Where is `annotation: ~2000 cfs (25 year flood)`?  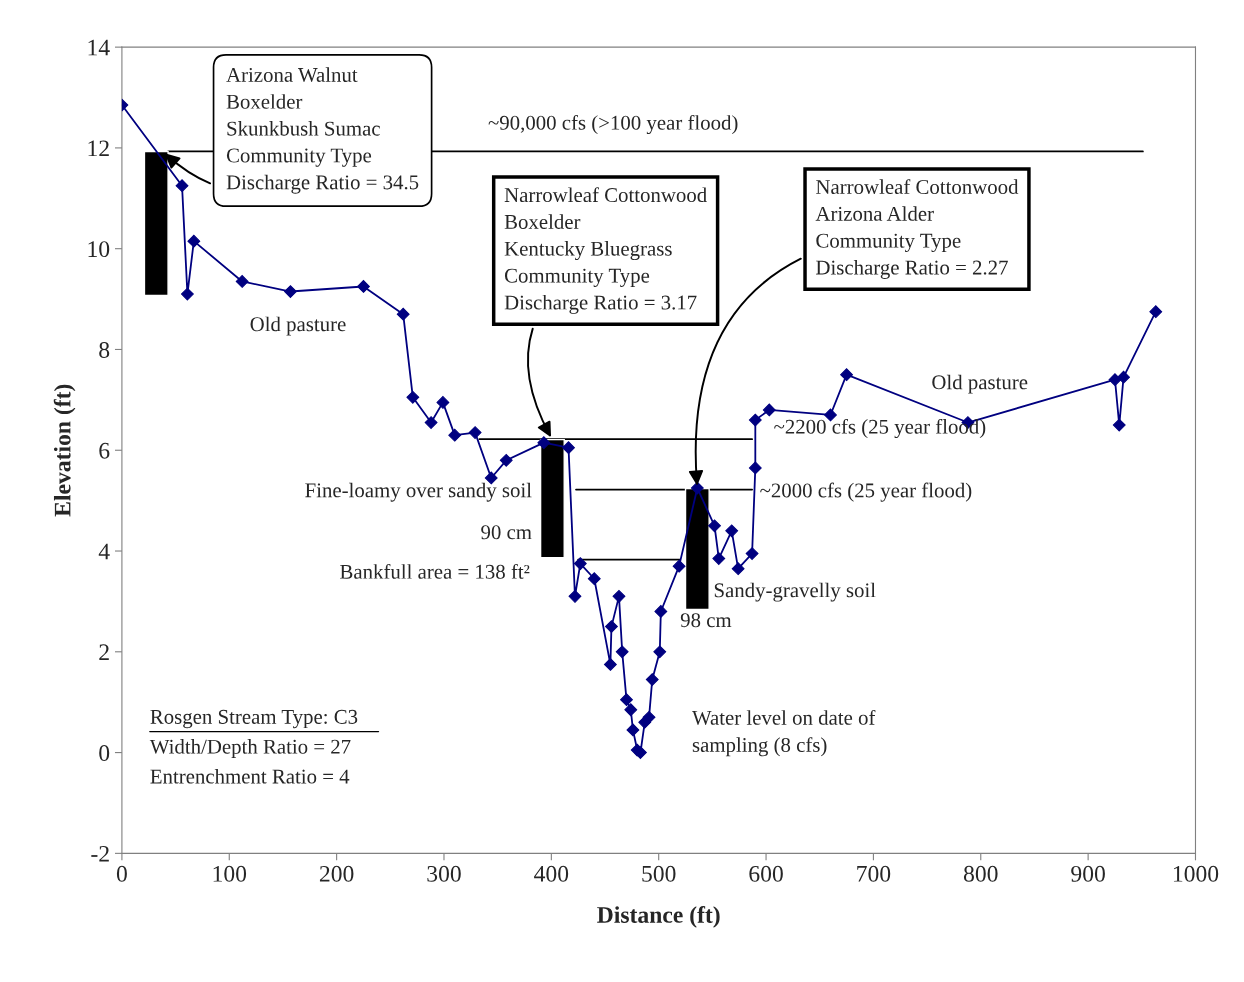
annotation: ~2000 cfs (25 year flood) is located at coordinates (866, 492).